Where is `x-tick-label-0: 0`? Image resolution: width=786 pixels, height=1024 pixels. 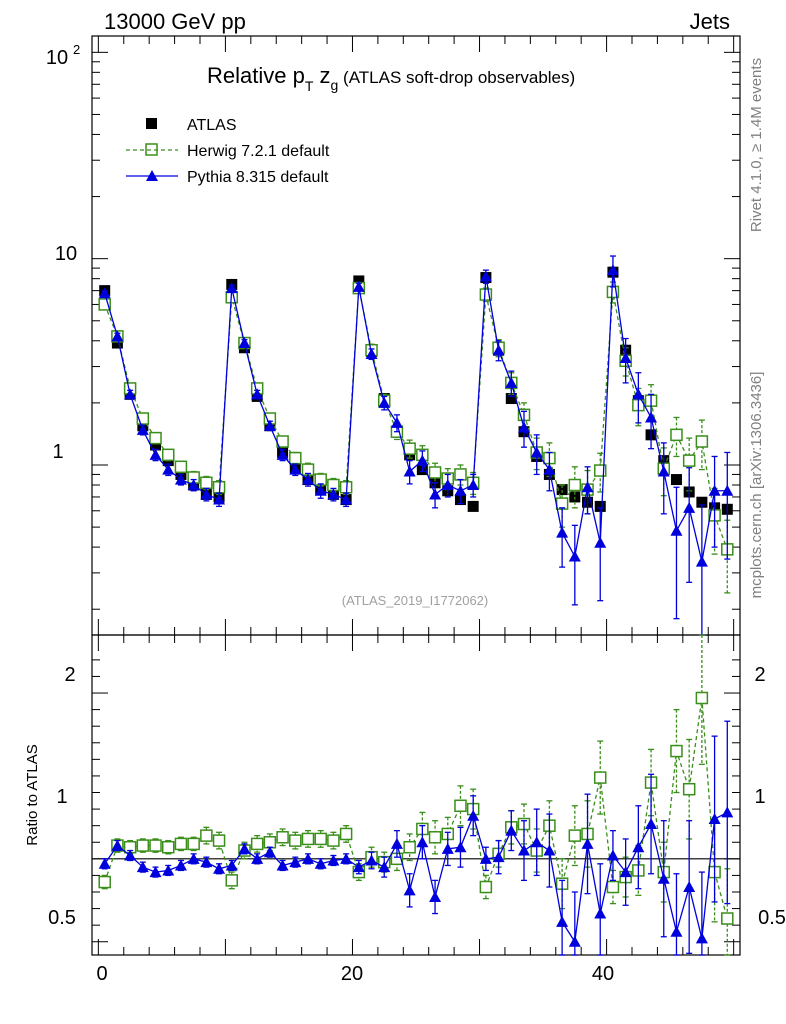
x-tick-label-0: 0 is located at coordinates (101, 974).